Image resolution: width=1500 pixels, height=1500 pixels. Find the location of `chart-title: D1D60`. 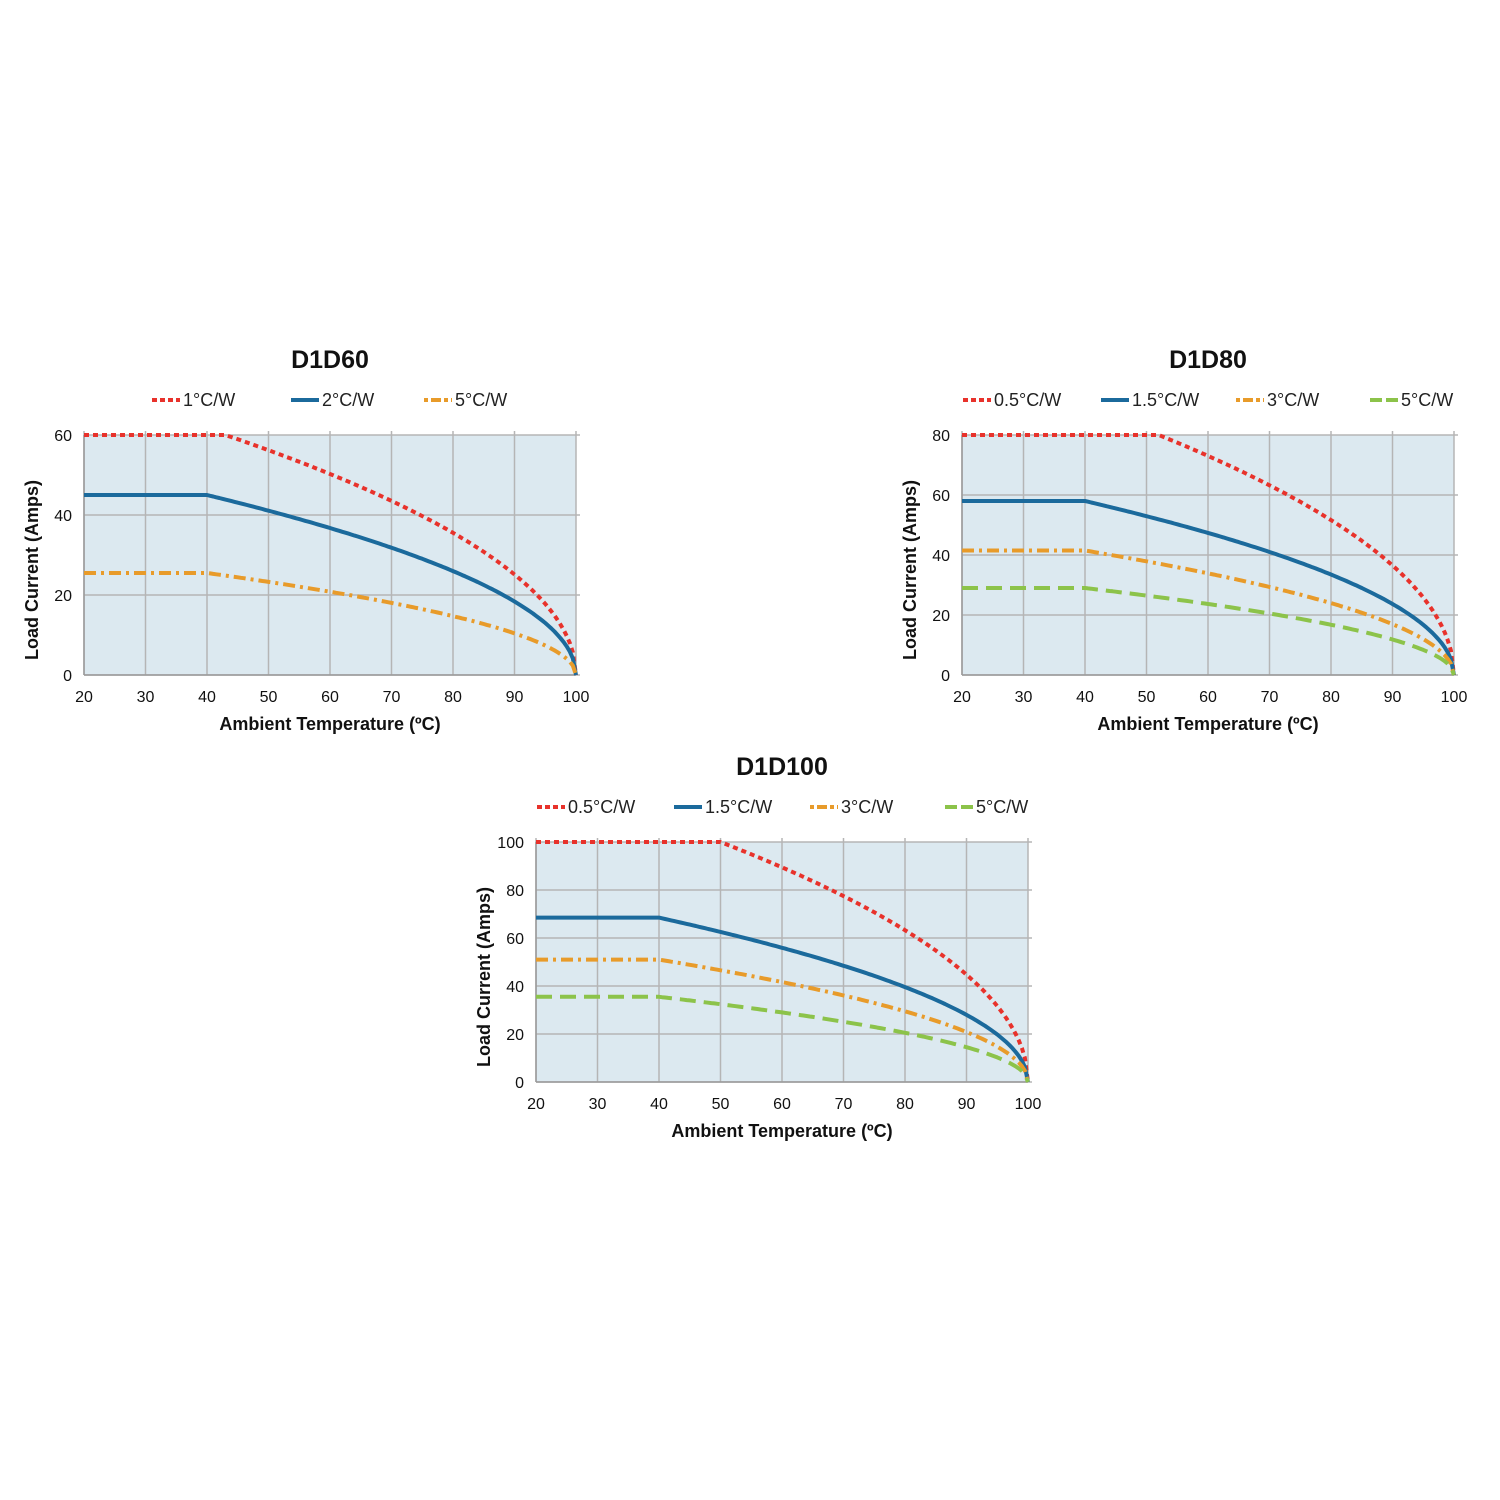

chart-title: D1D60 is located at coordinates (330, 360).